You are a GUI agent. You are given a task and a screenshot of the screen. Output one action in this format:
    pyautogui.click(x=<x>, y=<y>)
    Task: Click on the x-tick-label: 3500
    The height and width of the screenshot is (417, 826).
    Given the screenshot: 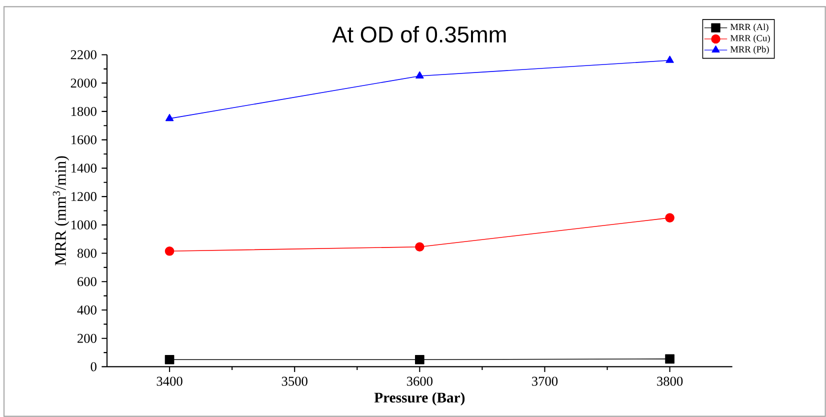 What is the action you would take?
    pyautogui.click(x=295, y=381)
    